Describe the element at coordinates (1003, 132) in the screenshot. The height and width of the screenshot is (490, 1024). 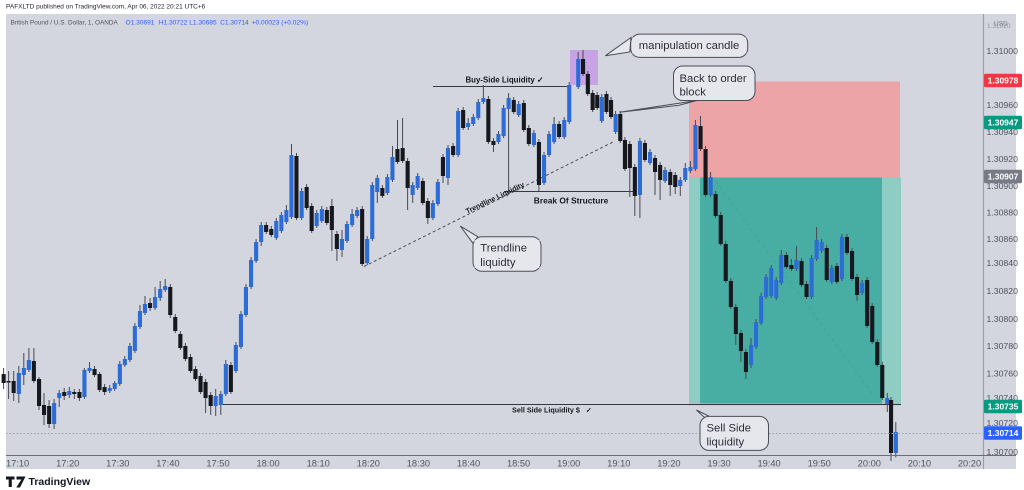
I see `svg-text: 1.30940` at that location.